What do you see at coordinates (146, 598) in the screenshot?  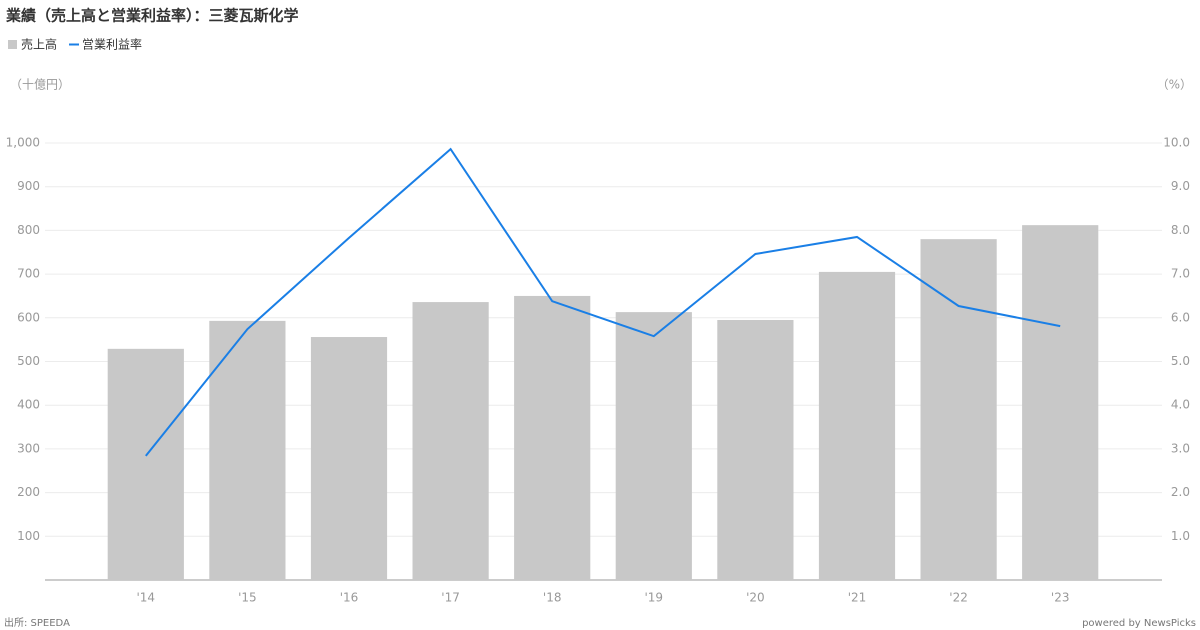 I see `x-tick-label: '14` at bounding box center [146, 598].